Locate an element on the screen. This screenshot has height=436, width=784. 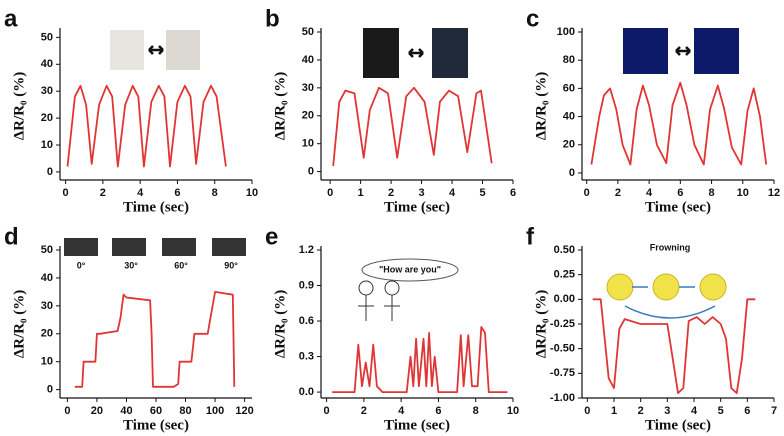
face-icon is located at coordinates (620, 287).